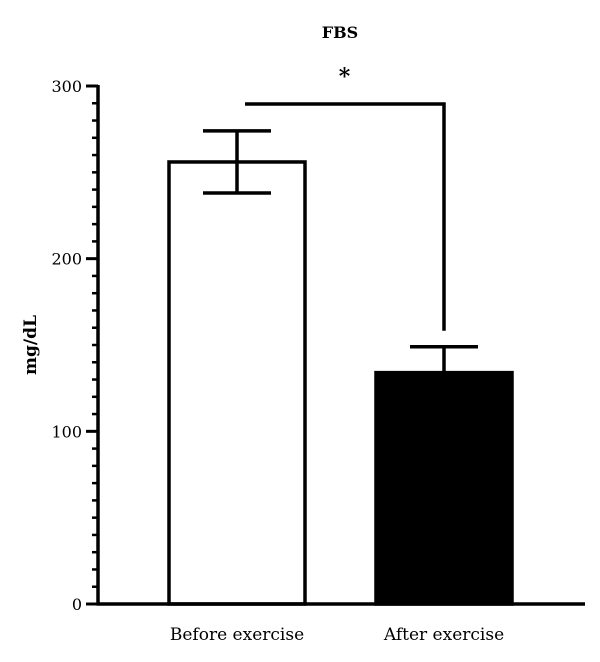 This screenshot has width=600, height=662. I want to click on y-tick-label: 0, so click(77, 604).